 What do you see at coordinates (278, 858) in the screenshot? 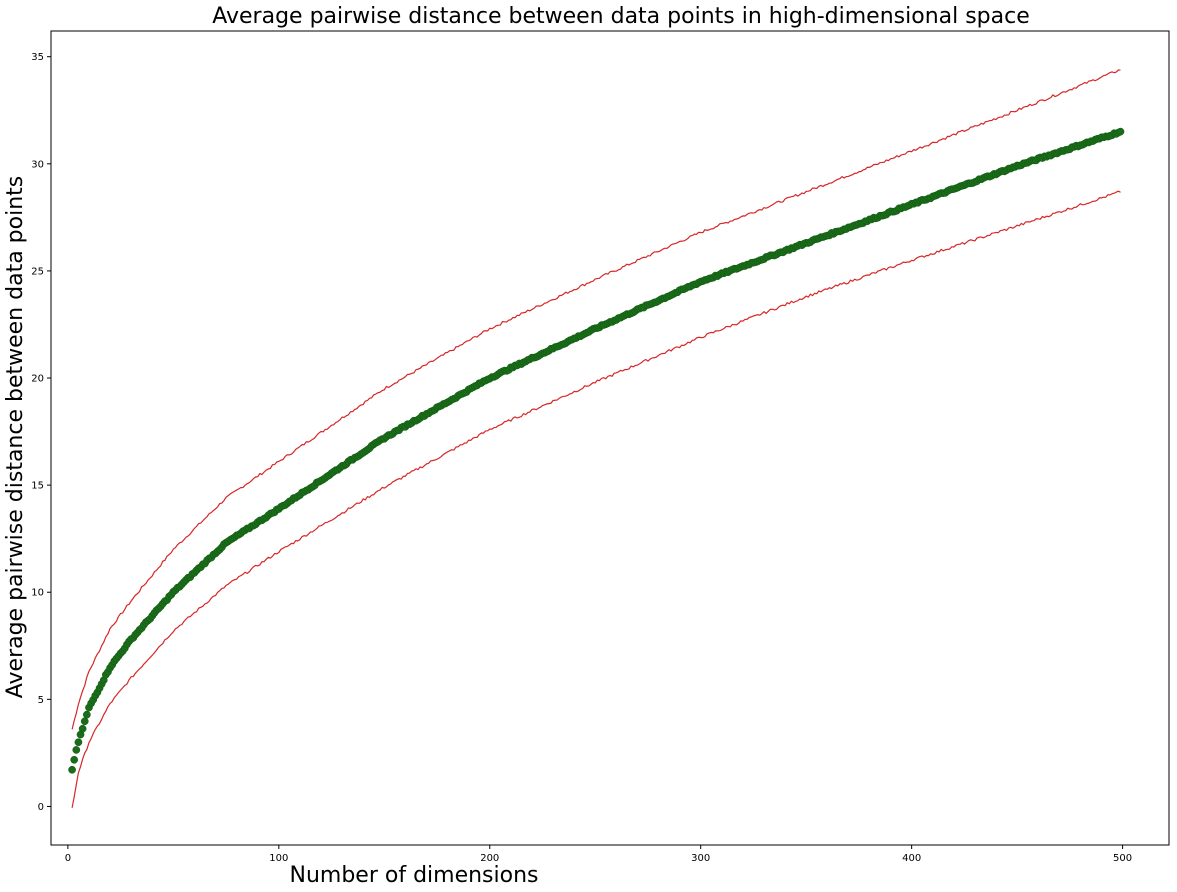
I see `x-tick-label: 100` at bounding box center [278, 858].